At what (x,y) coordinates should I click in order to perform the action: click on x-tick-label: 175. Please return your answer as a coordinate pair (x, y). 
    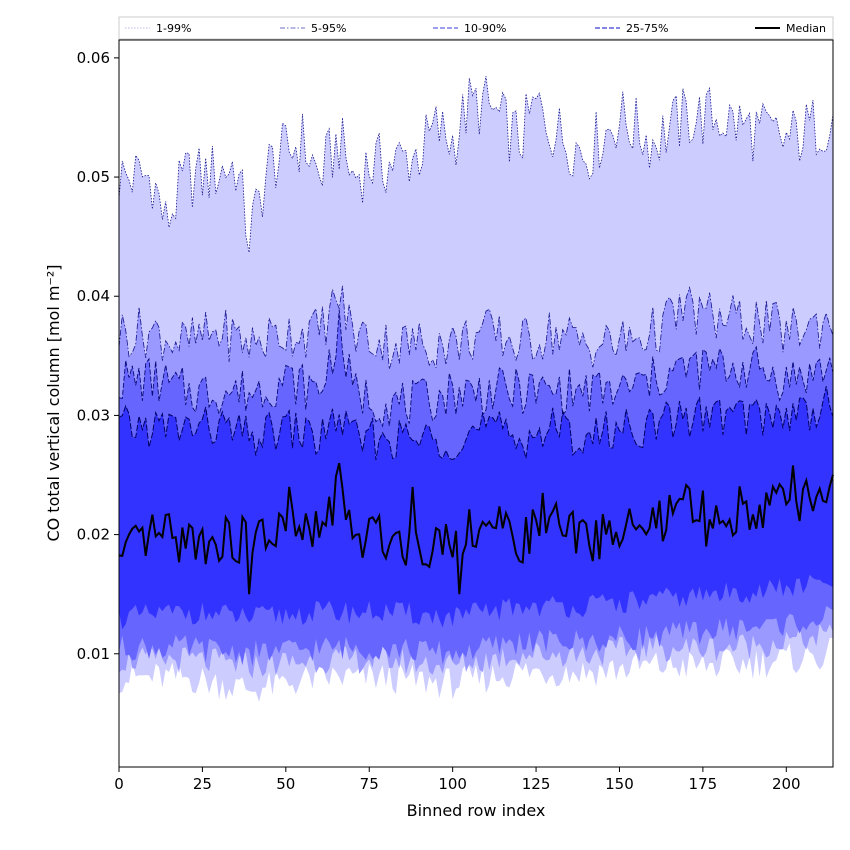
    Looking at the image, I should click on (703, 784).